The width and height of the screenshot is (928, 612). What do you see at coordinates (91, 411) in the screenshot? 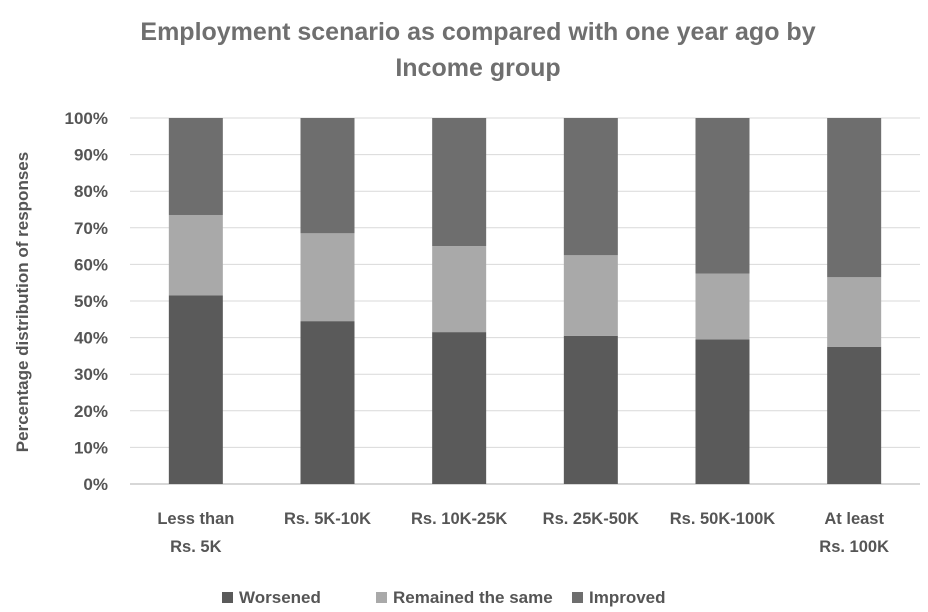
I see `y-tick-label: 20%` at bounding box center [91, 411].